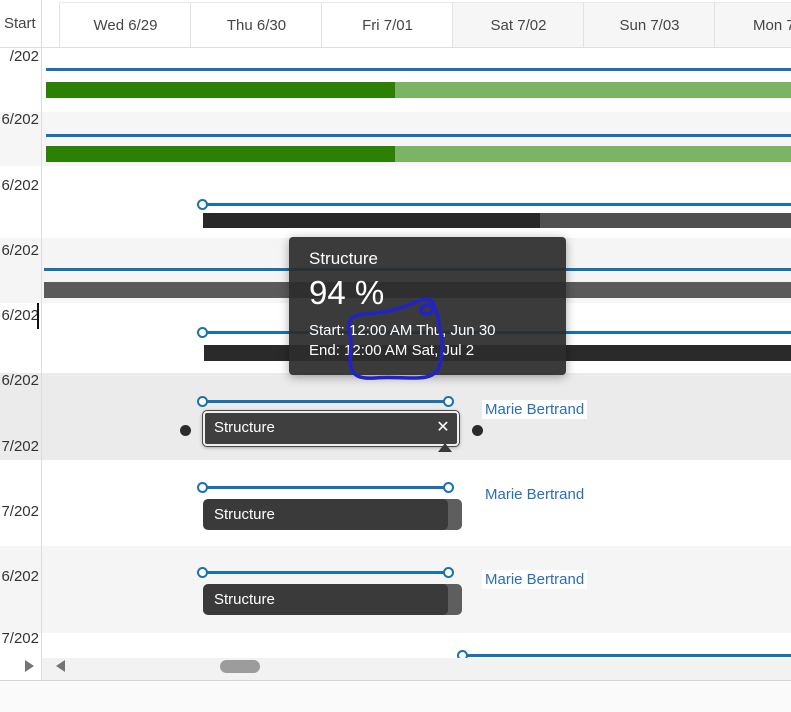  What do you see at coordinates (343, 258) in the screenshot?
I see `tooltip-title: Structure` at bounding box center [343, 258].